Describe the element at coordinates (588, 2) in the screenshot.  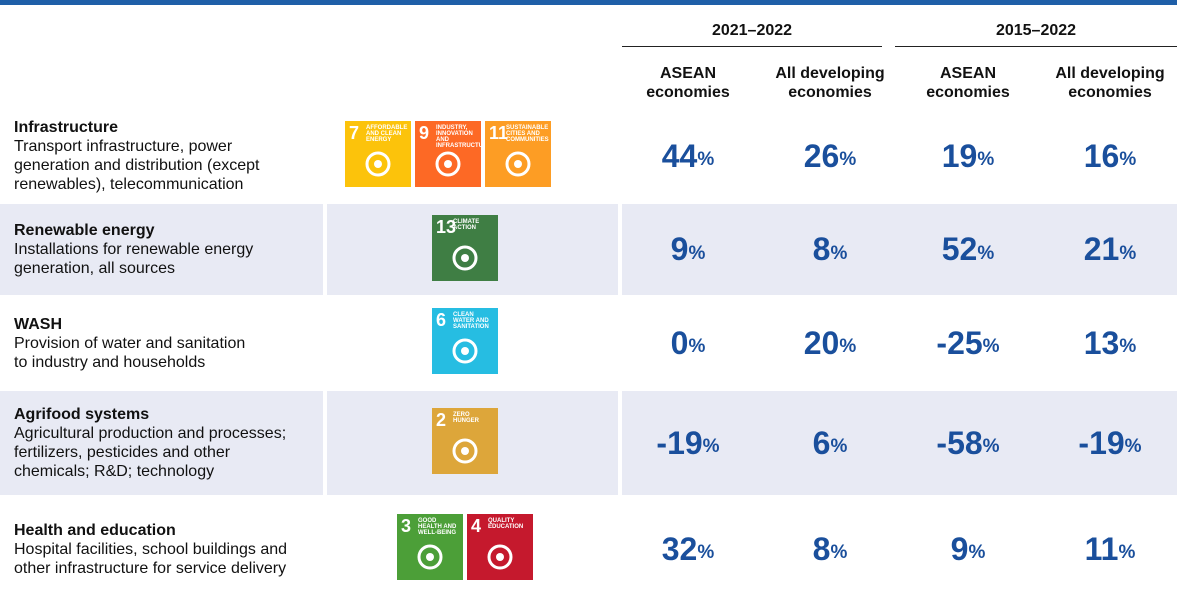
I see `top-bar` at that location.